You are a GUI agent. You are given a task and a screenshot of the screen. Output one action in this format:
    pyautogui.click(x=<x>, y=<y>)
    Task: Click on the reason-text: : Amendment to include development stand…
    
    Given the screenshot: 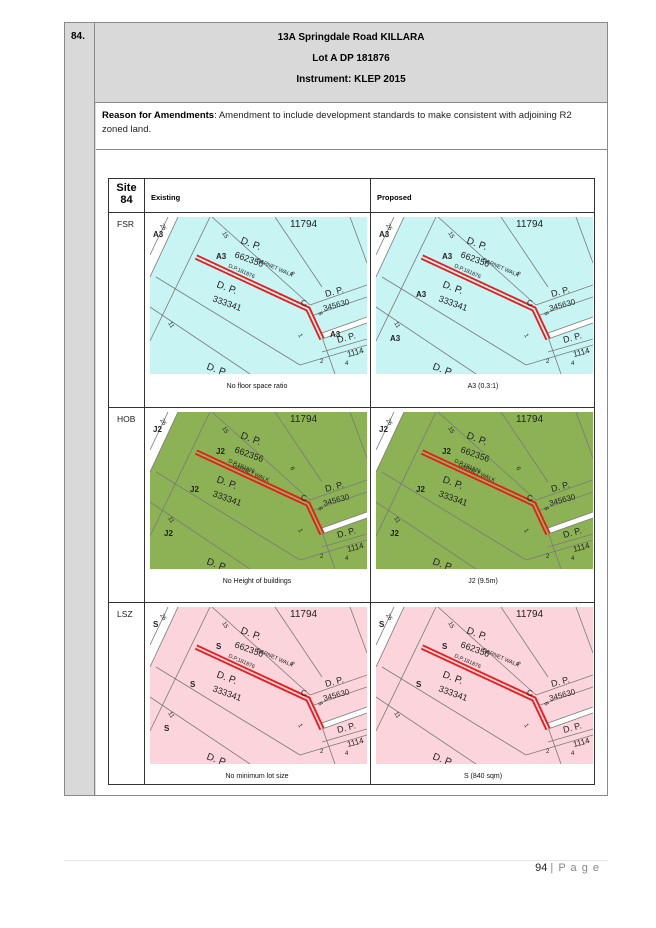 What is the action you would take?
    pyautogui.click(x=337, y=122)
    